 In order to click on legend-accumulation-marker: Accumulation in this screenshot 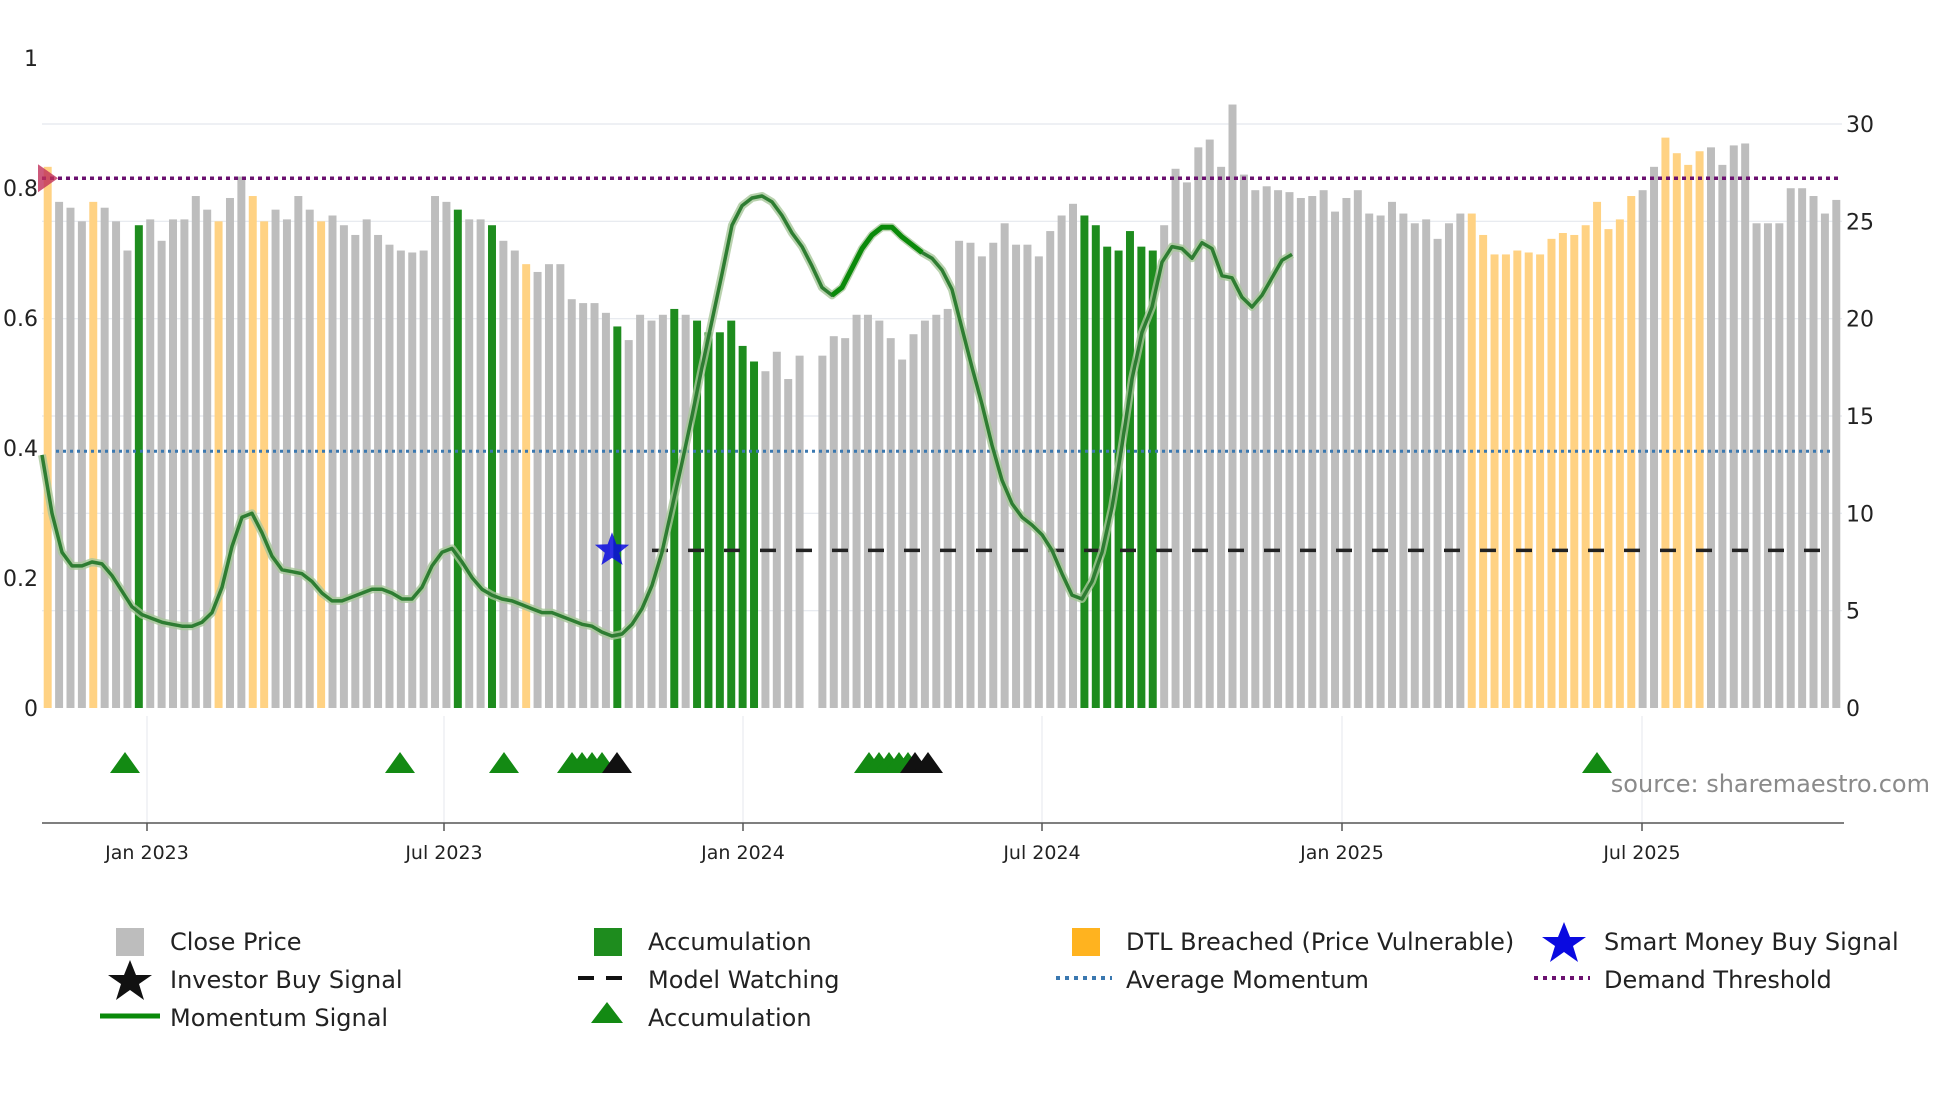, I will do `click(730, 1018)`.